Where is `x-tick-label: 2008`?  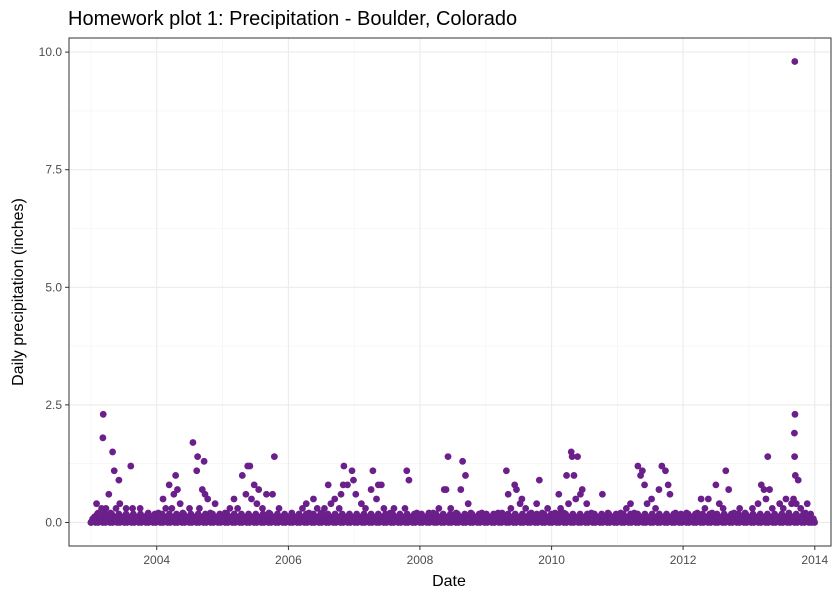 x-tick-label: 2008 is located at coordinates (420, 560).